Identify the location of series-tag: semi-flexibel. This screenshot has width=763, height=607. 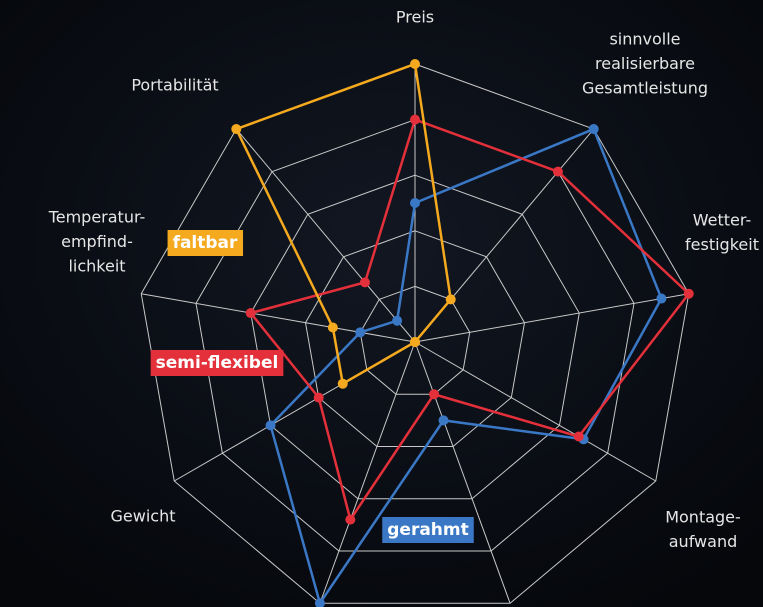
(217, 363).